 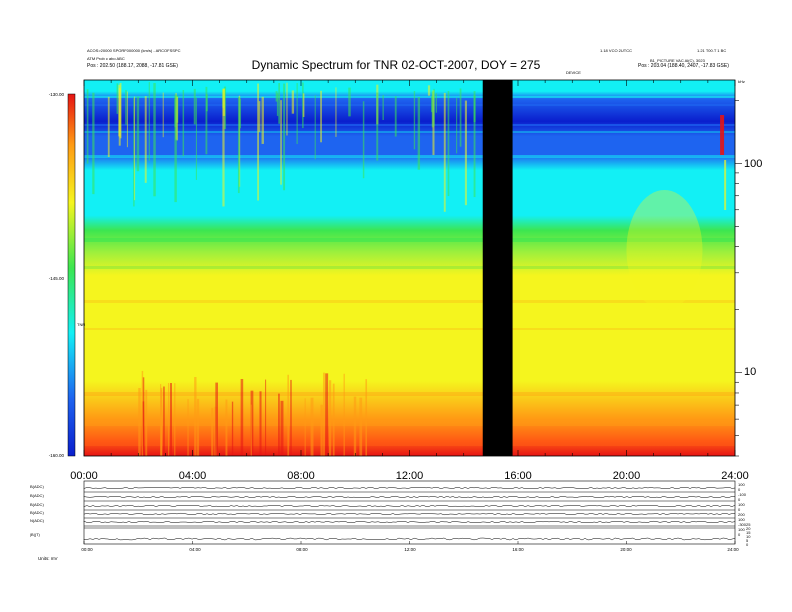 What do you see at coordinates (56, 455) in the screenshot?
I see `colorbar-tick-bottom: -160.00` at bounding box center [56, 455].